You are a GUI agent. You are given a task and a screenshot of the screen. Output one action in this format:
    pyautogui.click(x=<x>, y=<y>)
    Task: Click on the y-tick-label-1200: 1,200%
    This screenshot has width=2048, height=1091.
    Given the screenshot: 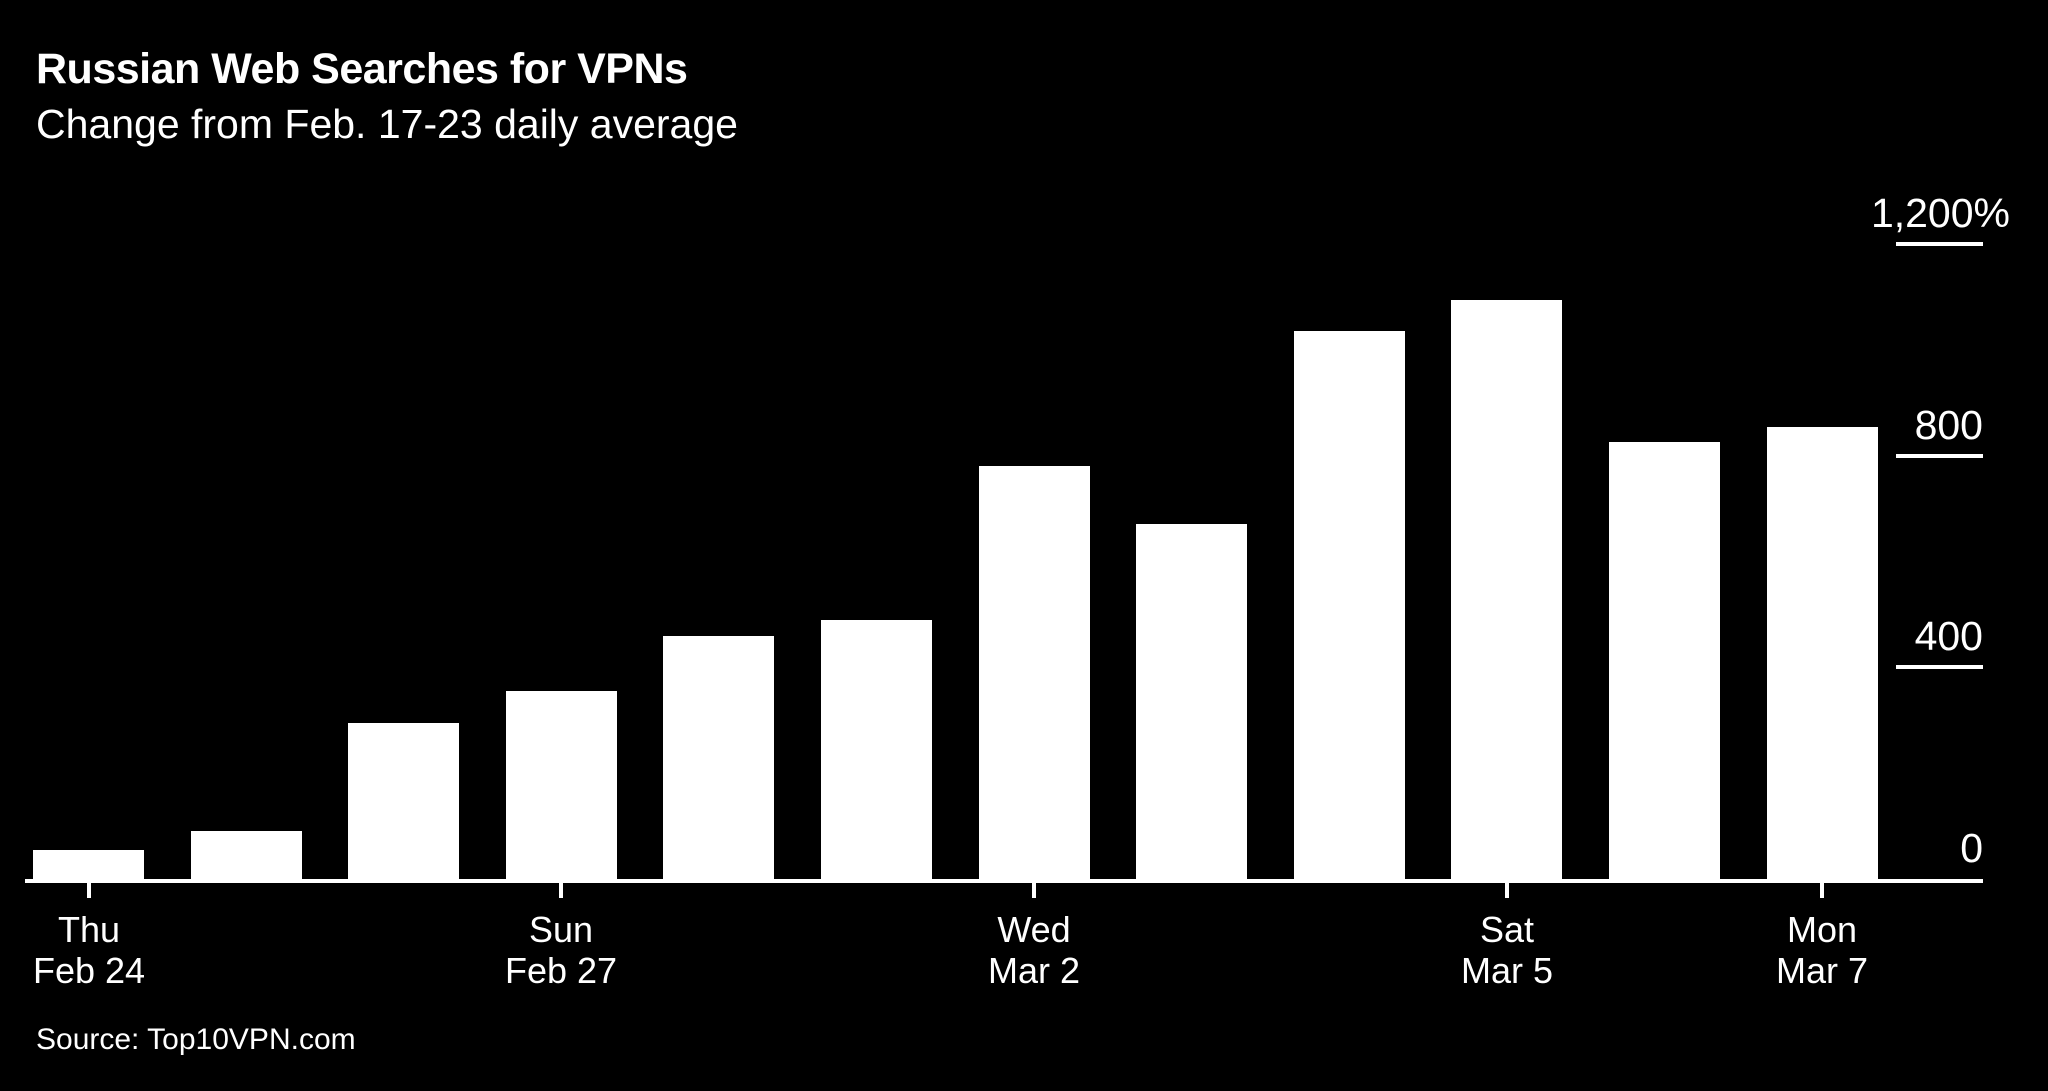 What is the action you would take?
    pyautogui.click(x=1940, y=213)
    